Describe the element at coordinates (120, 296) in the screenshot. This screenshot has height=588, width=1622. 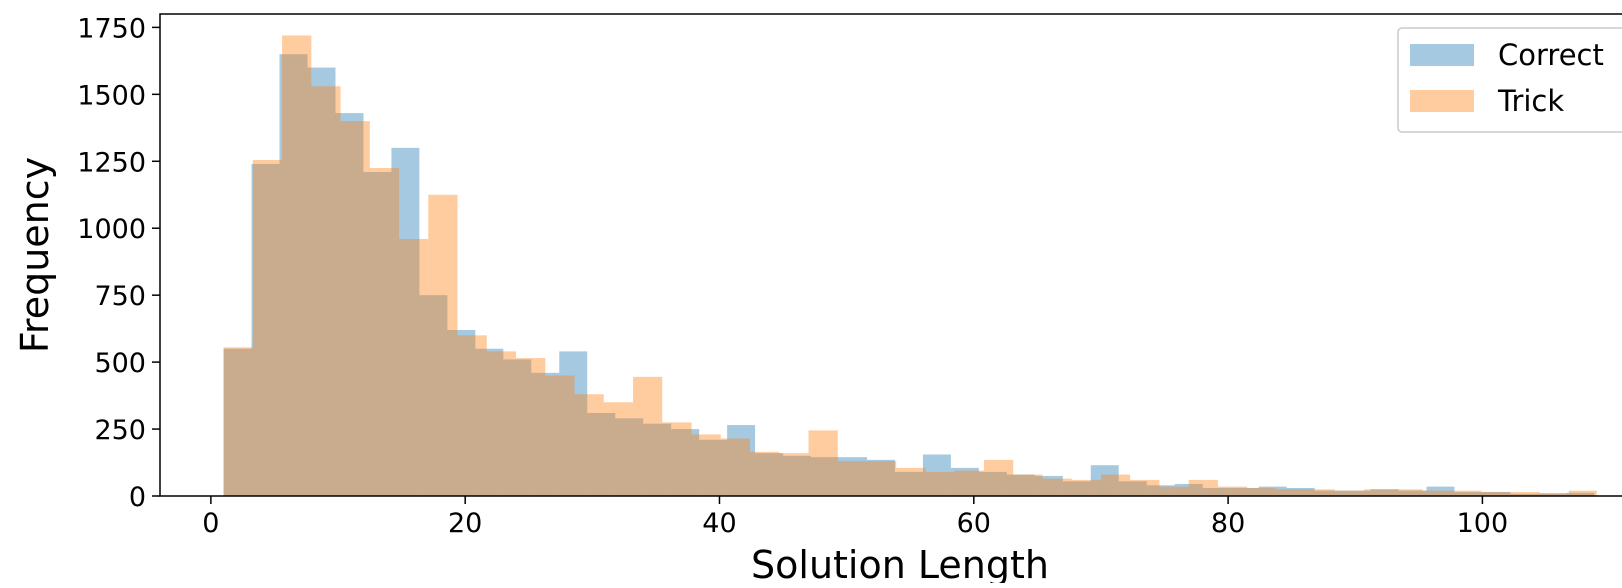
I see `y-tick-label-750: 750` at that location.